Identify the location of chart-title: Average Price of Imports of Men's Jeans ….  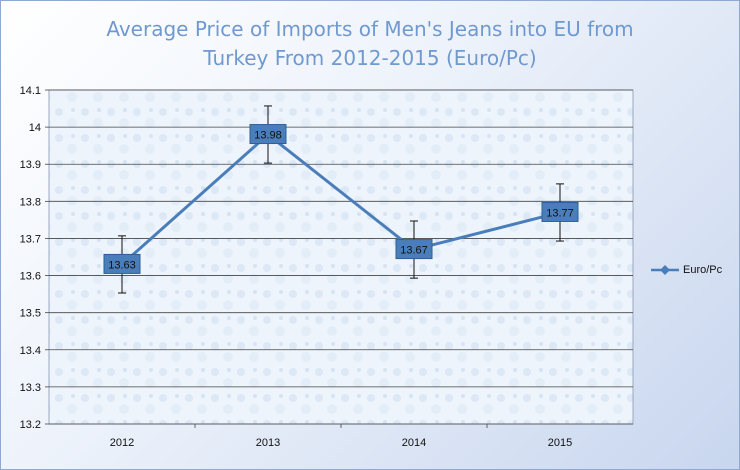
(370, 44).